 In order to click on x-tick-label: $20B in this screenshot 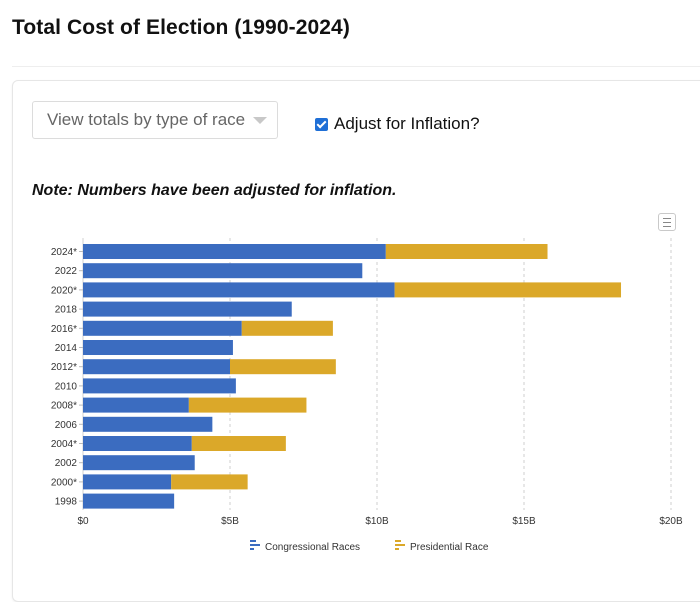, I will do `click(671, 521)`.